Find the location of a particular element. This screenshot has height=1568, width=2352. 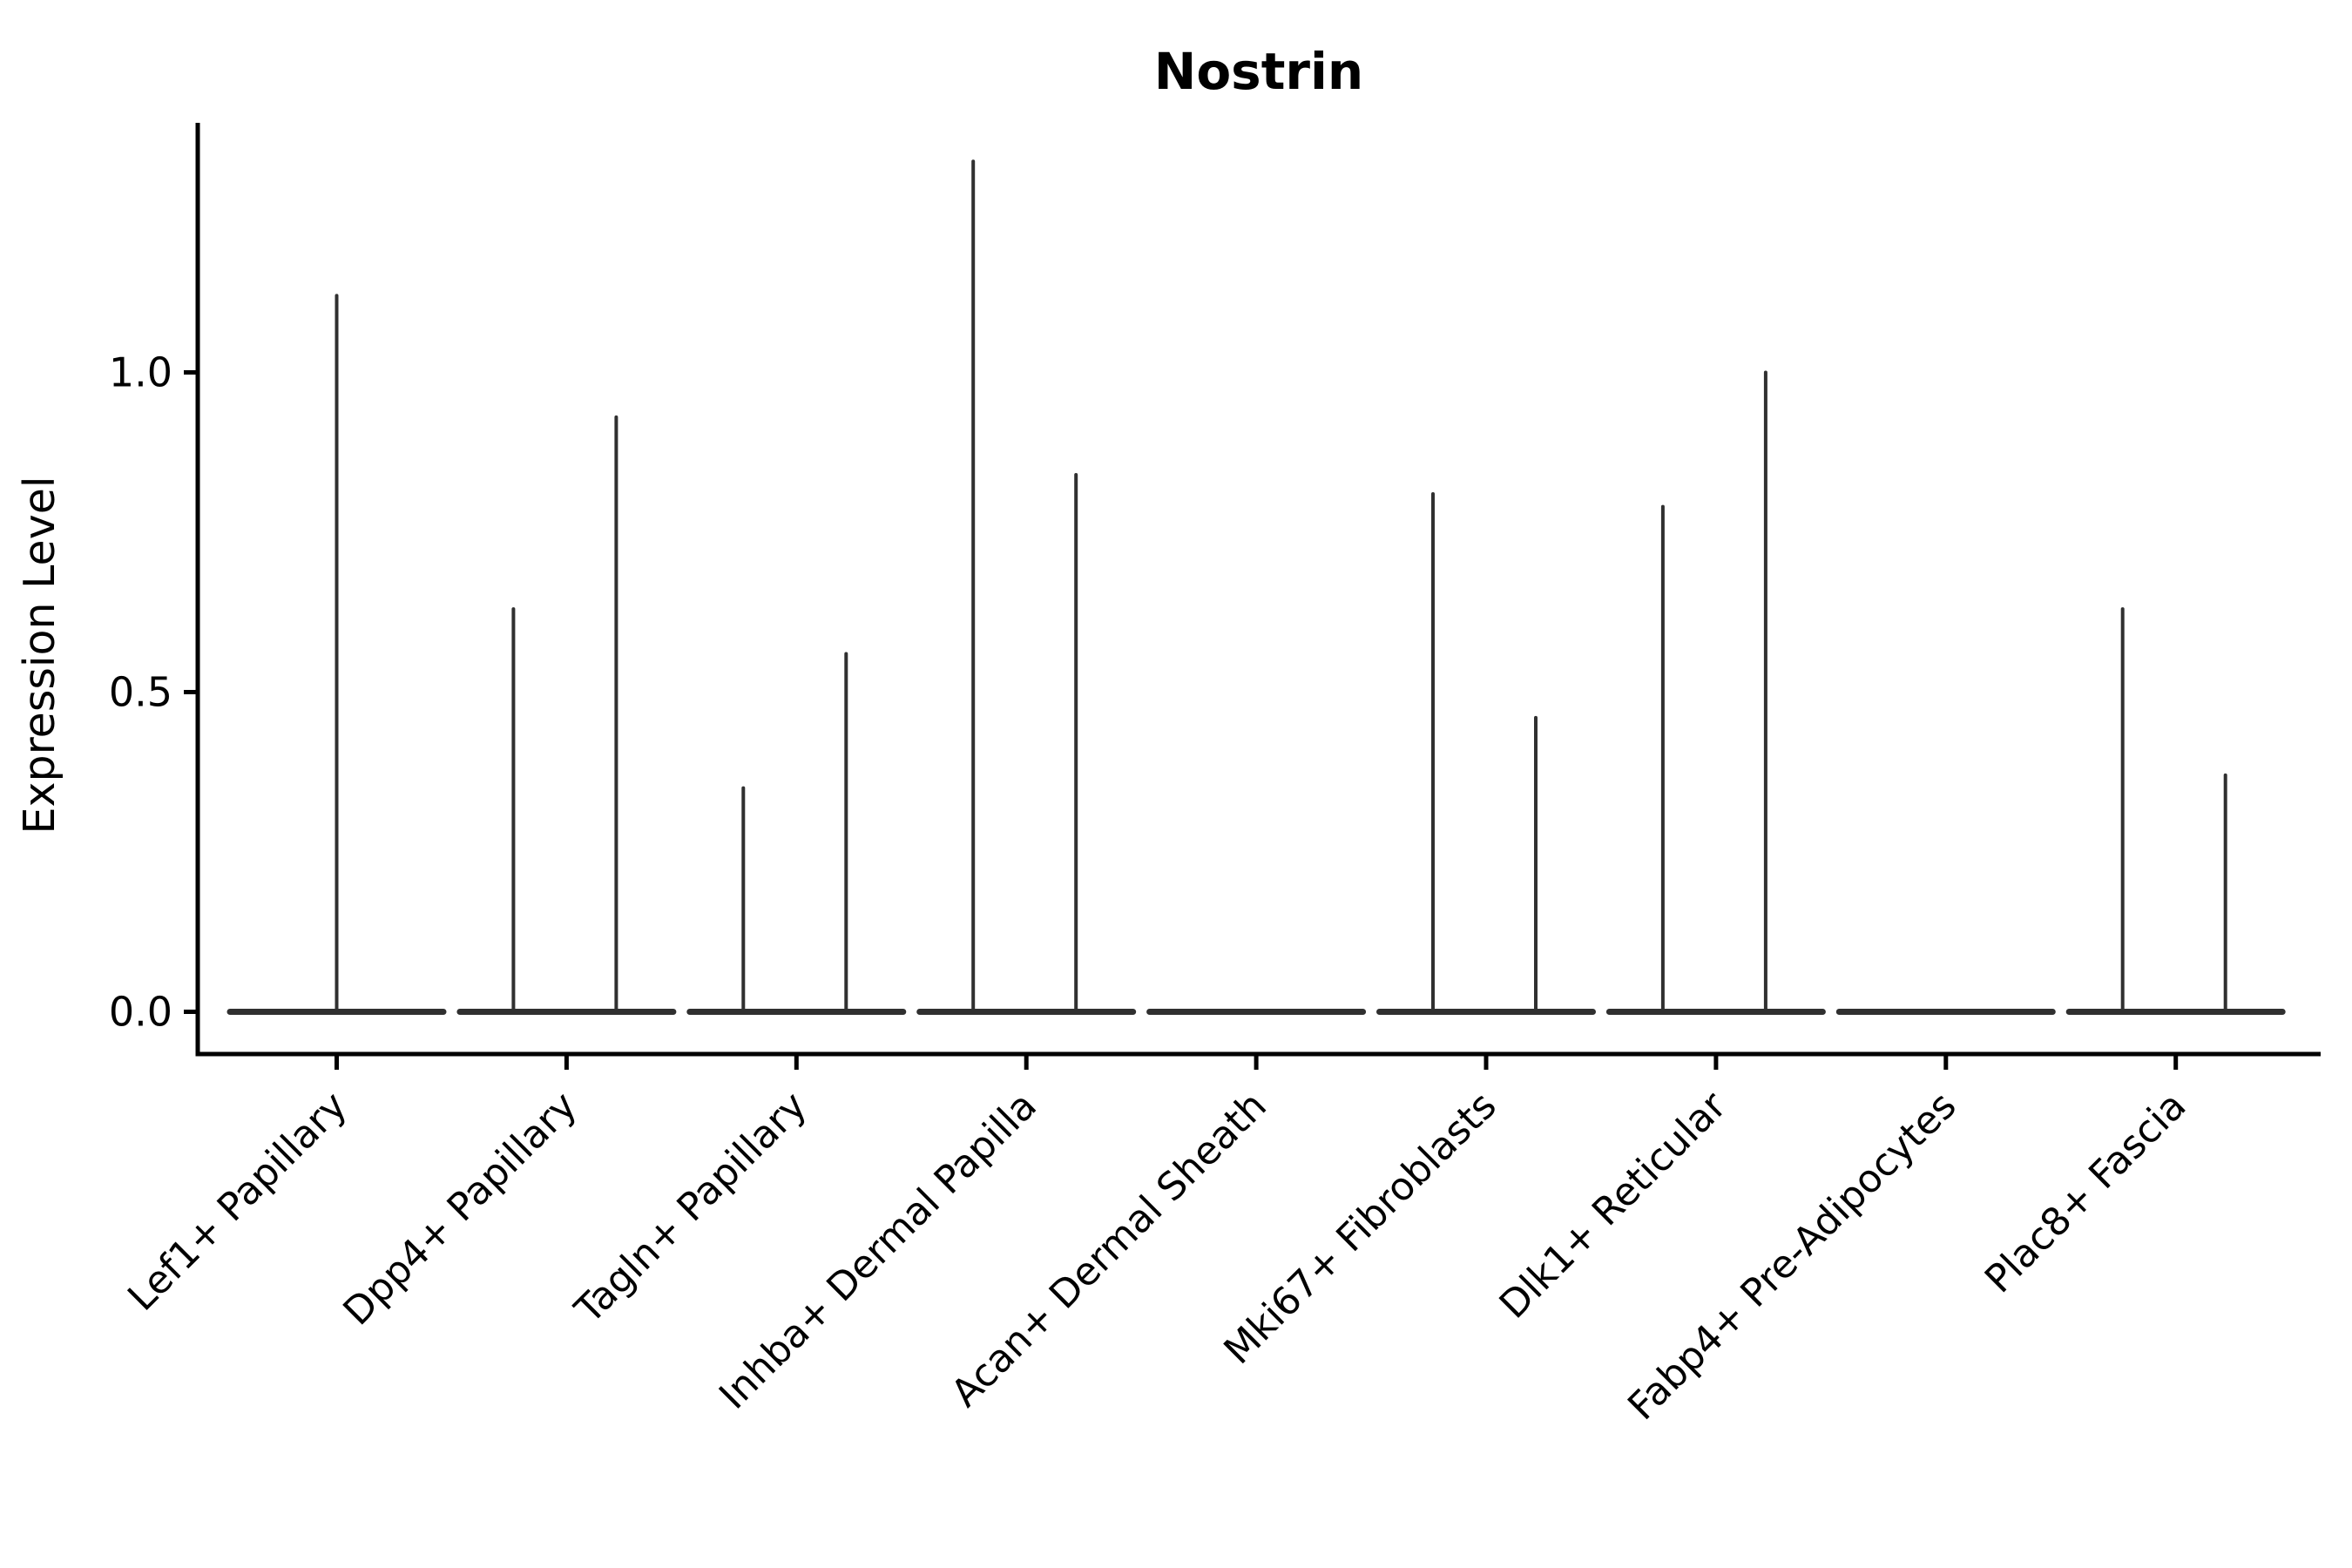

y-axis-ticks: 0.0 0.5 1.0 is located at coordinates (153, 692).